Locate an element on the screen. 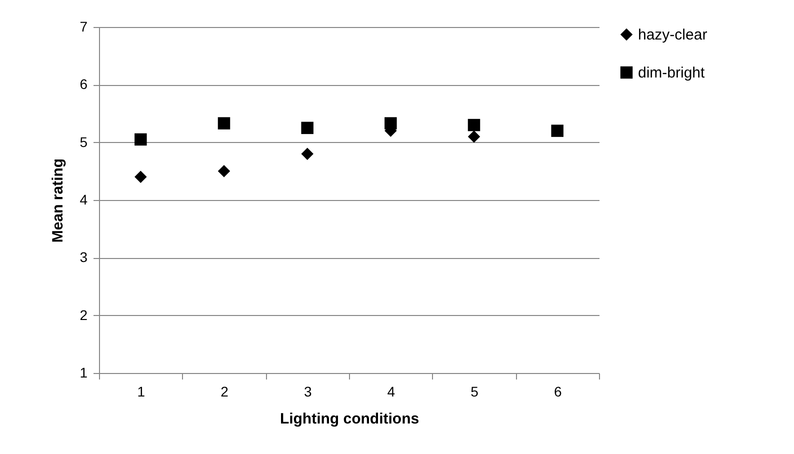  y-tick-label: 4 is located at coordinates (84, 200).